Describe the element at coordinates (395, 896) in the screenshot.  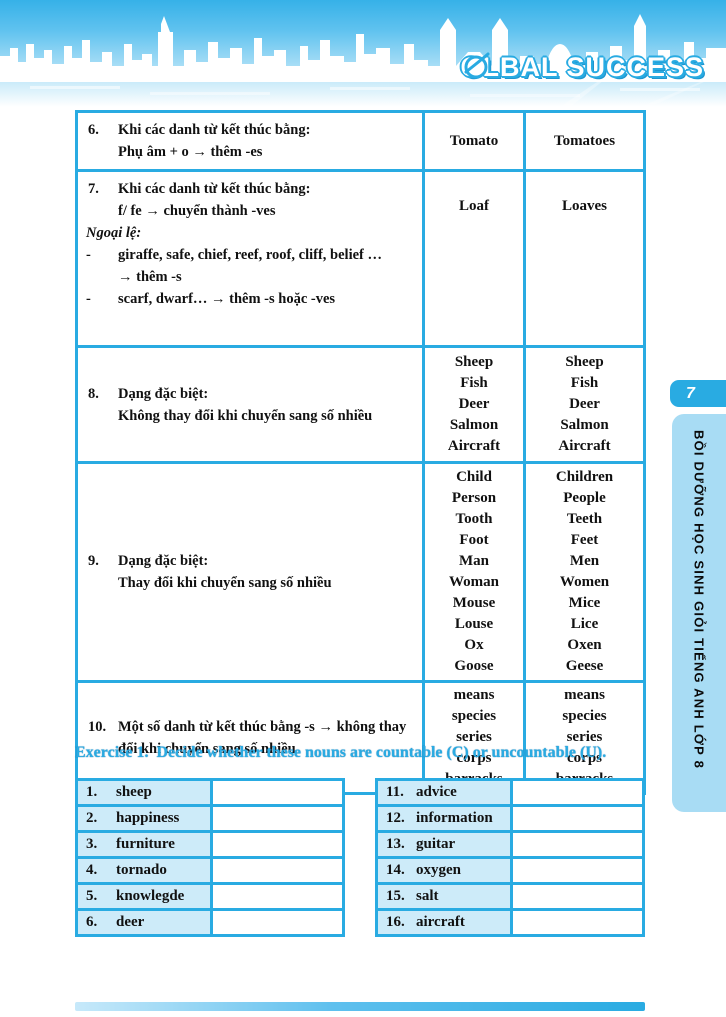
I see `item-number: 15.` at that location.